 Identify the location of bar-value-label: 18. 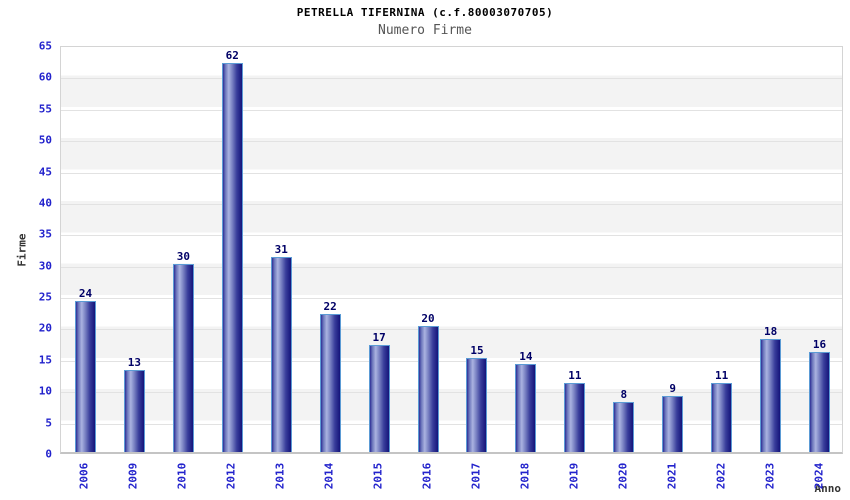
(770, 331).